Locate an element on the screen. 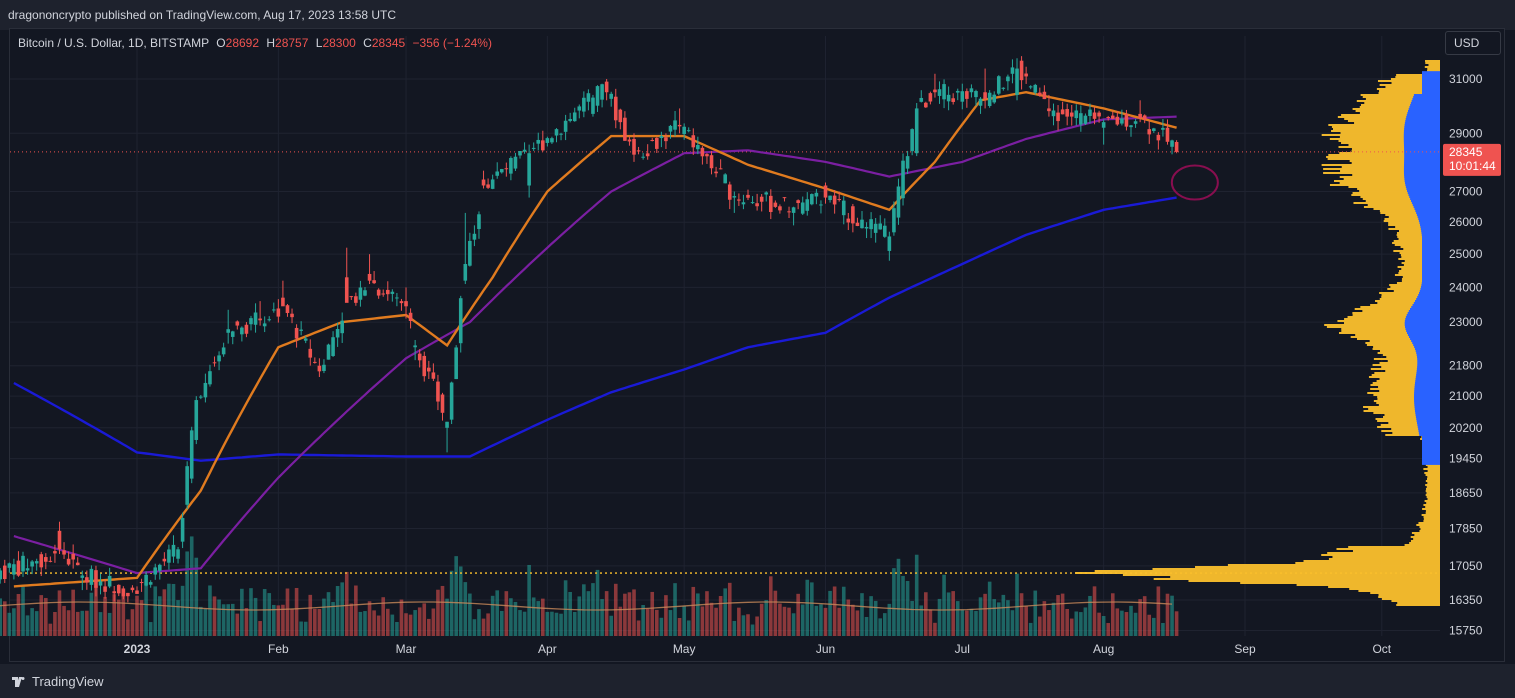 The height and width of the screenshot is (698, 1515). bar-countdown: 10:01:44 is located at coordinates (1472, 166).